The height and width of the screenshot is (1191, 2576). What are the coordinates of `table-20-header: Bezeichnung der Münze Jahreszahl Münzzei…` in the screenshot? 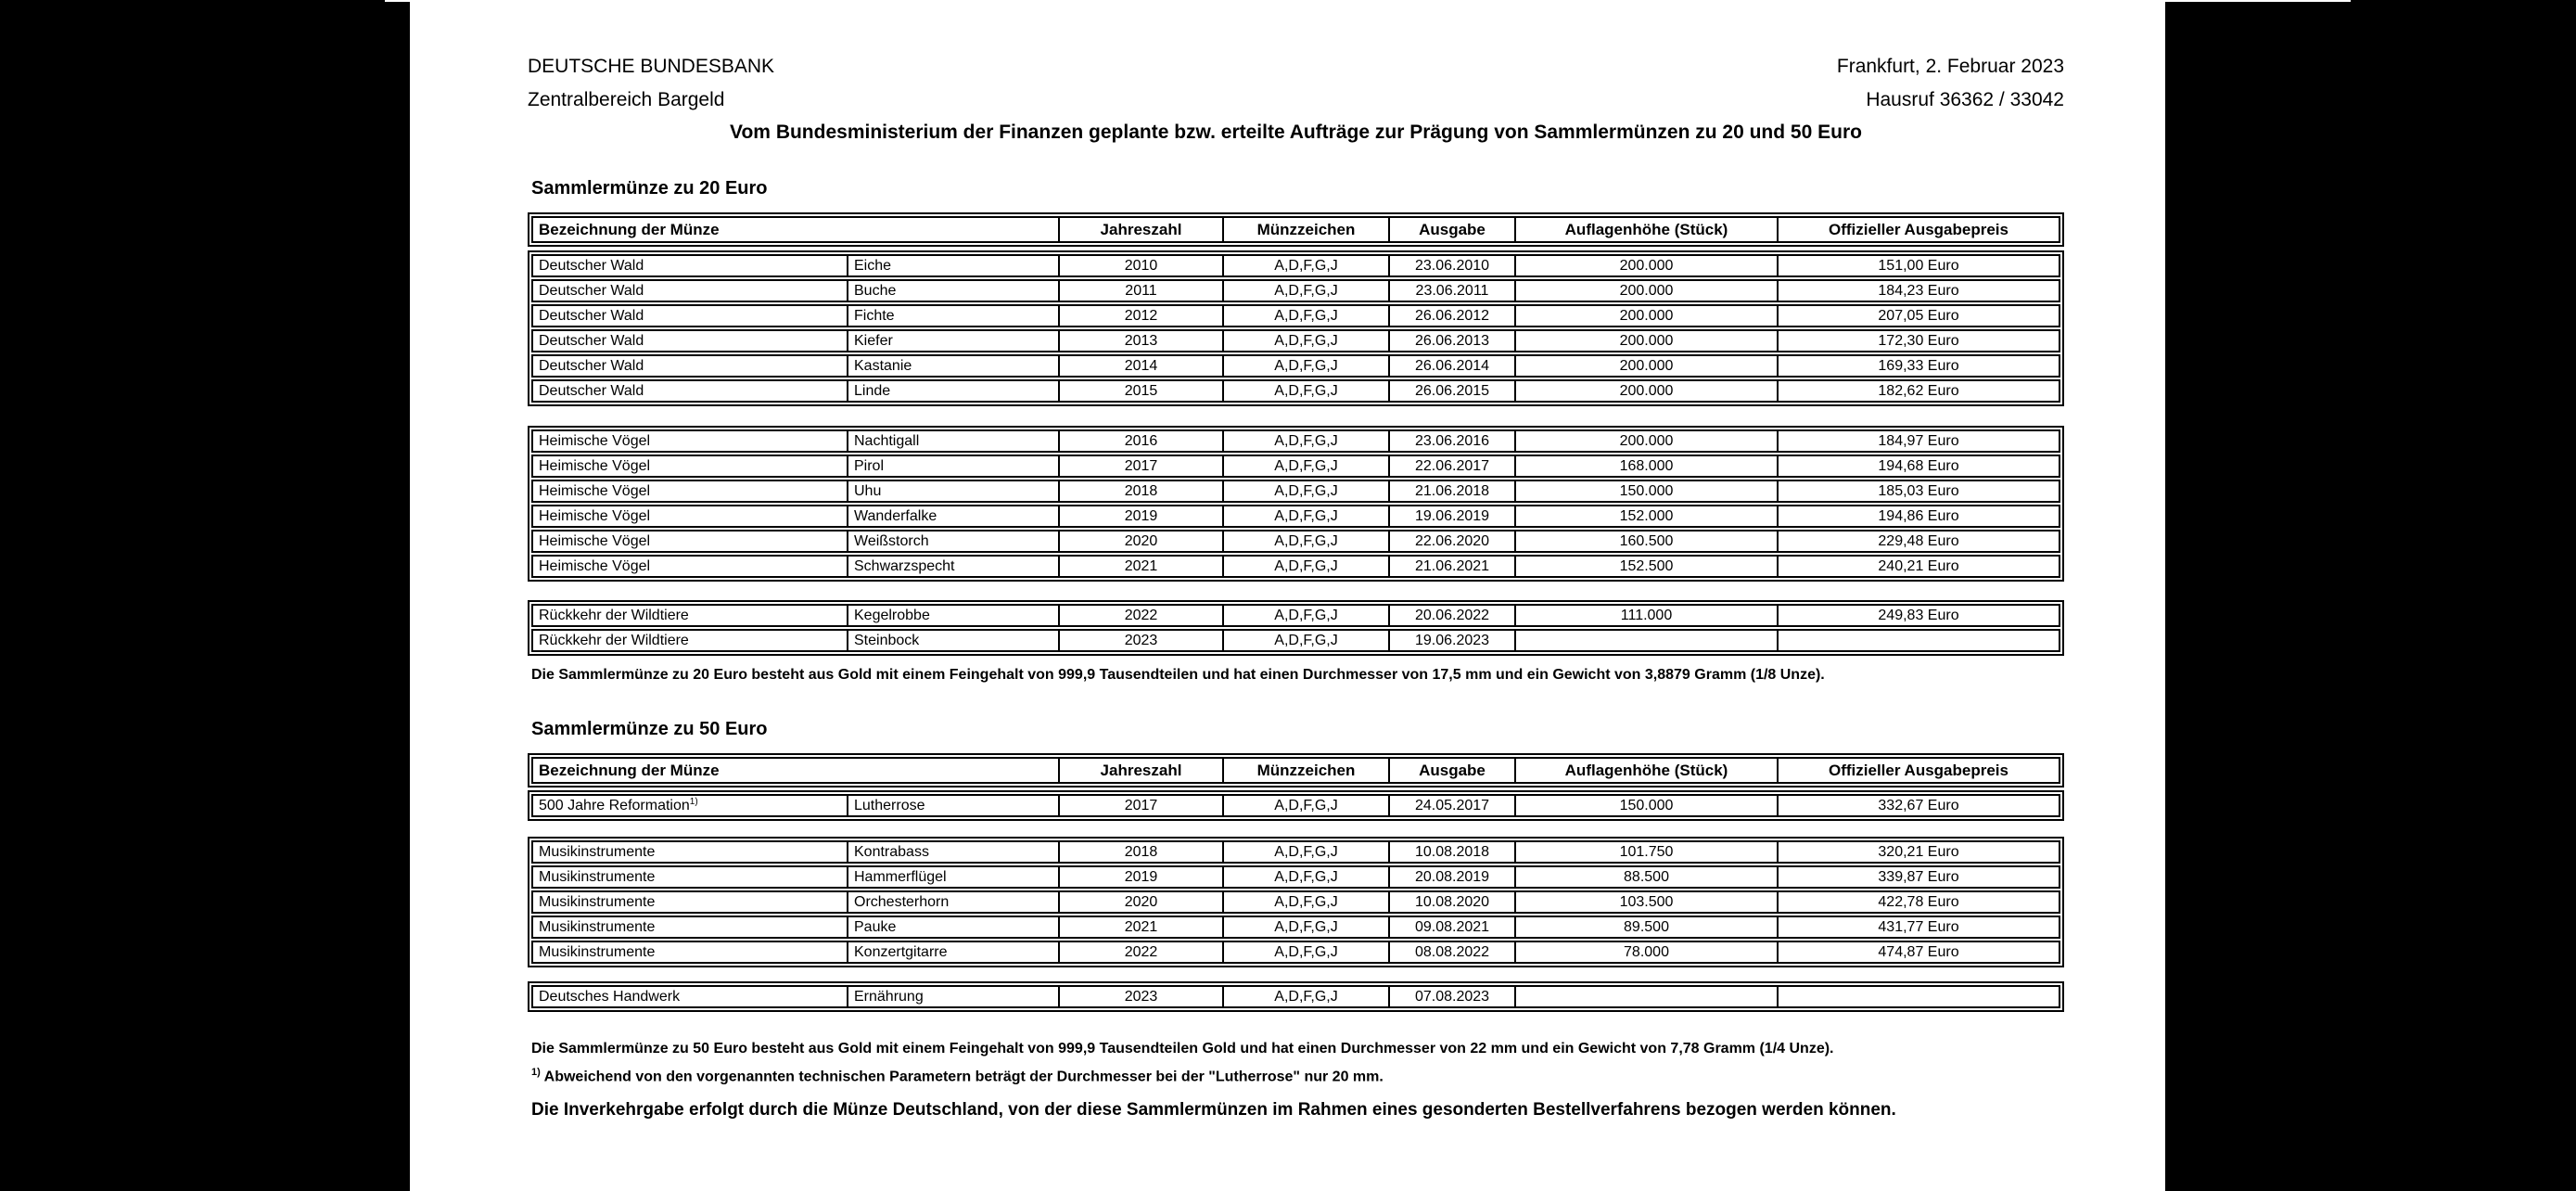 It's located at (1296, 229).